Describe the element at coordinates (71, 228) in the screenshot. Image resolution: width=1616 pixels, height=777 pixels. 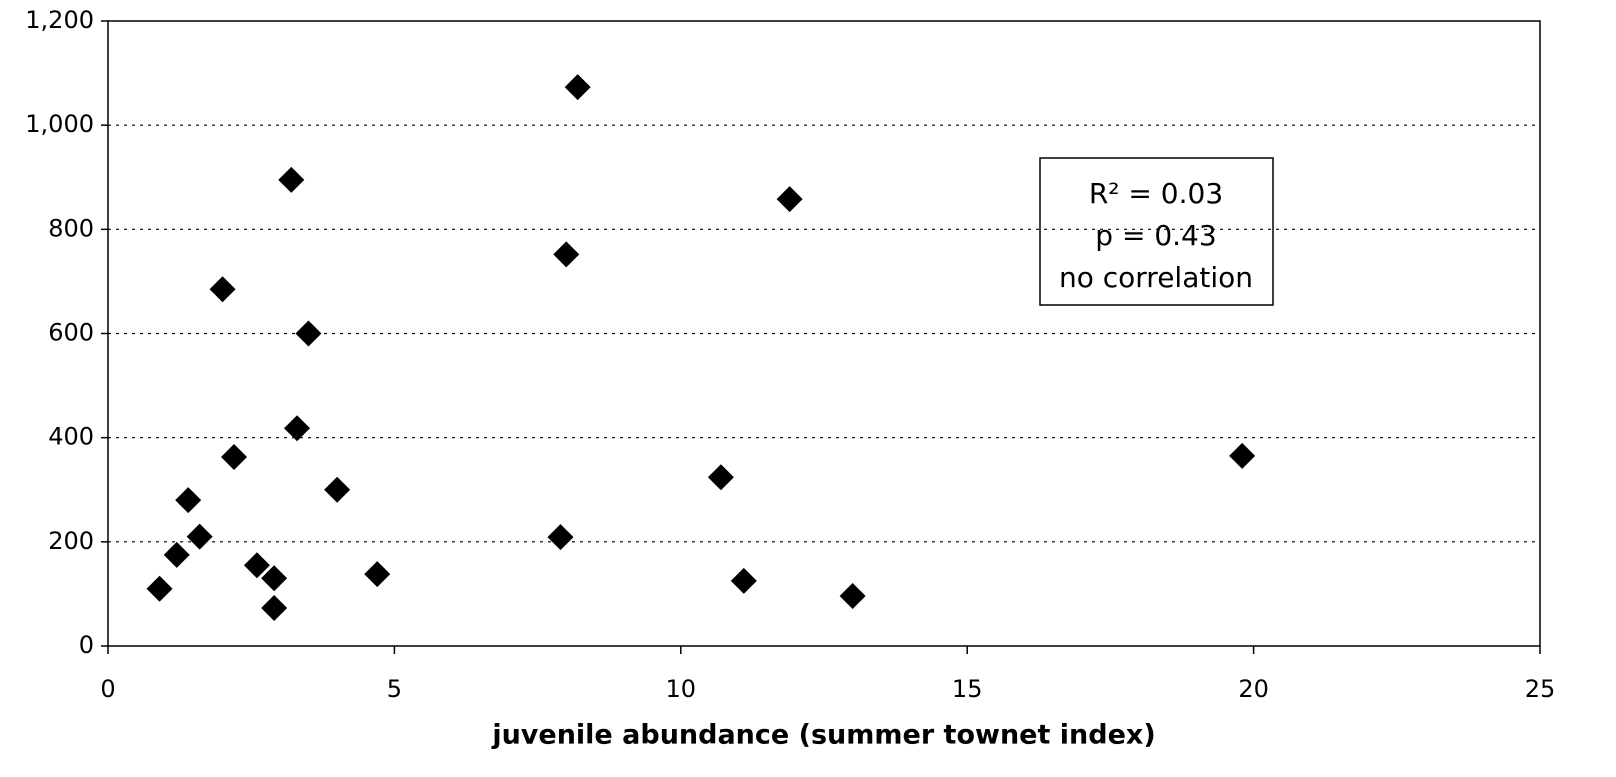
I see `y-tick-label: 800` at that location.